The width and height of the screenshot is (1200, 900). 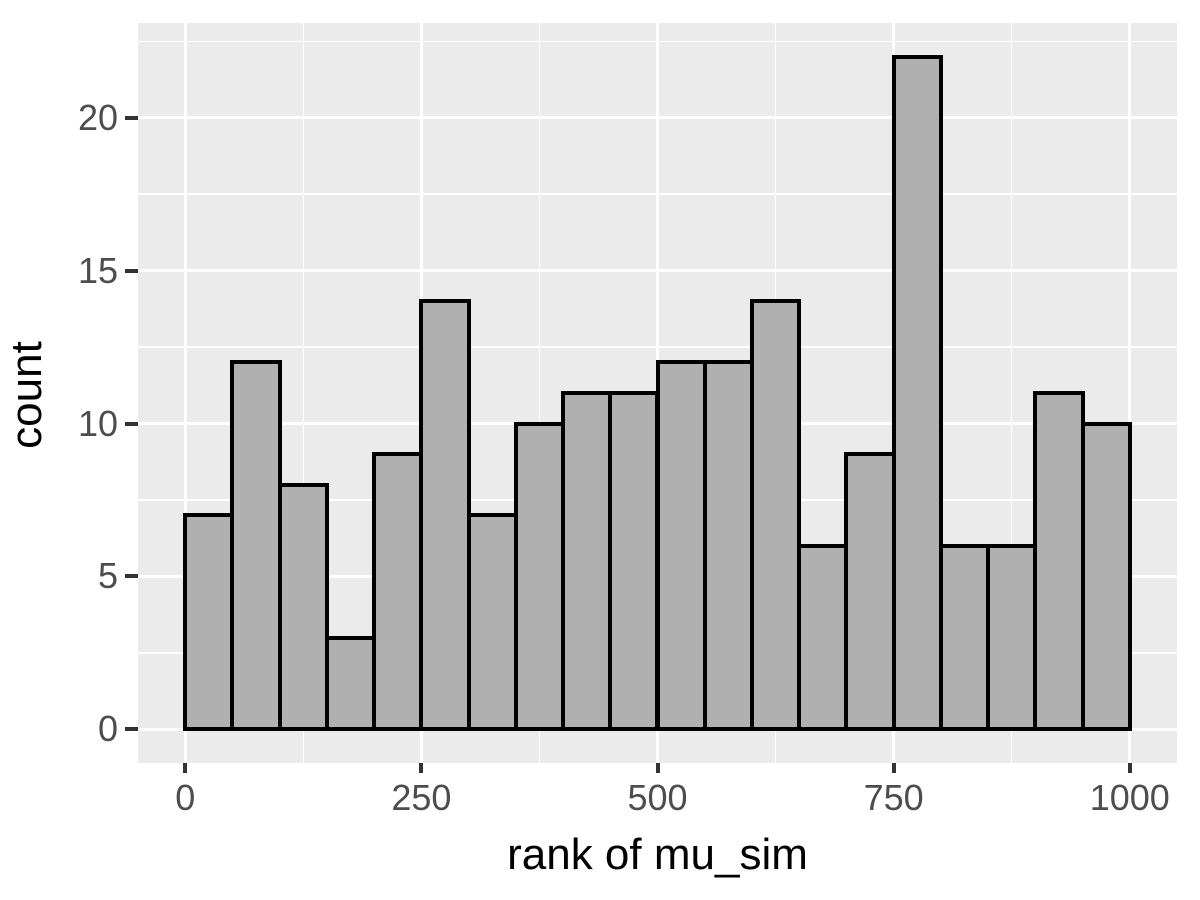 I want to click on x-tick-label: 750, so click(x=893, y=797).